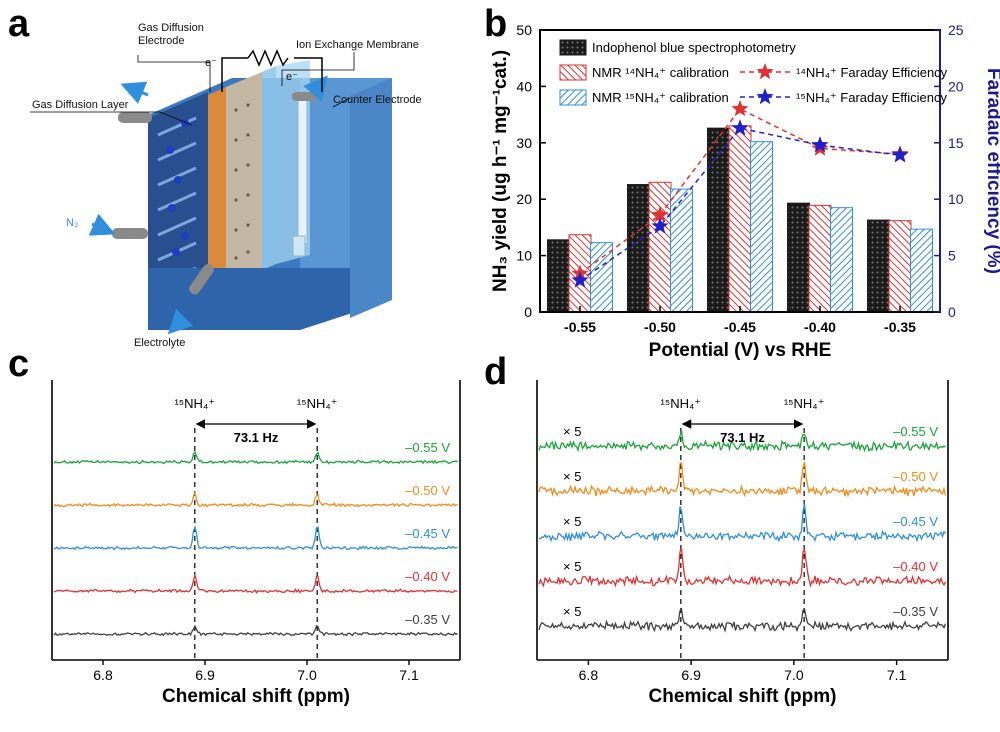  I want to click on panel-letter-c: c, so click(18, 364).